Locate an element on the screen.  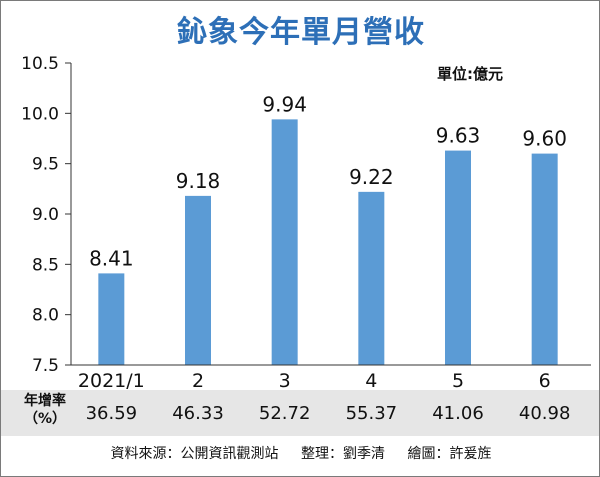
x-tick-label: 6 is located at coordinates (545, 380).